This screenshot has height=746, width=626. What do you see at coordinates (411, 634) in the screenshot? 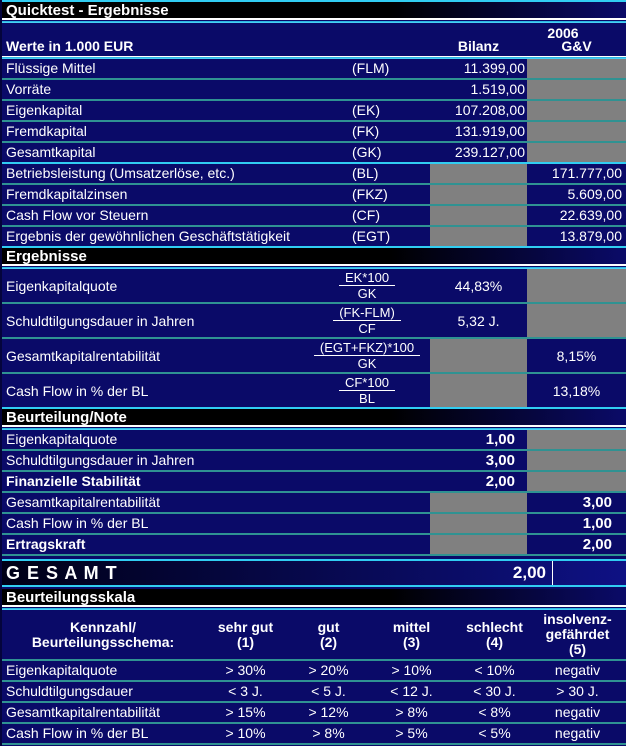
I see `scale-col-mittel: mittel (3)` at bounding box center [411, 634].